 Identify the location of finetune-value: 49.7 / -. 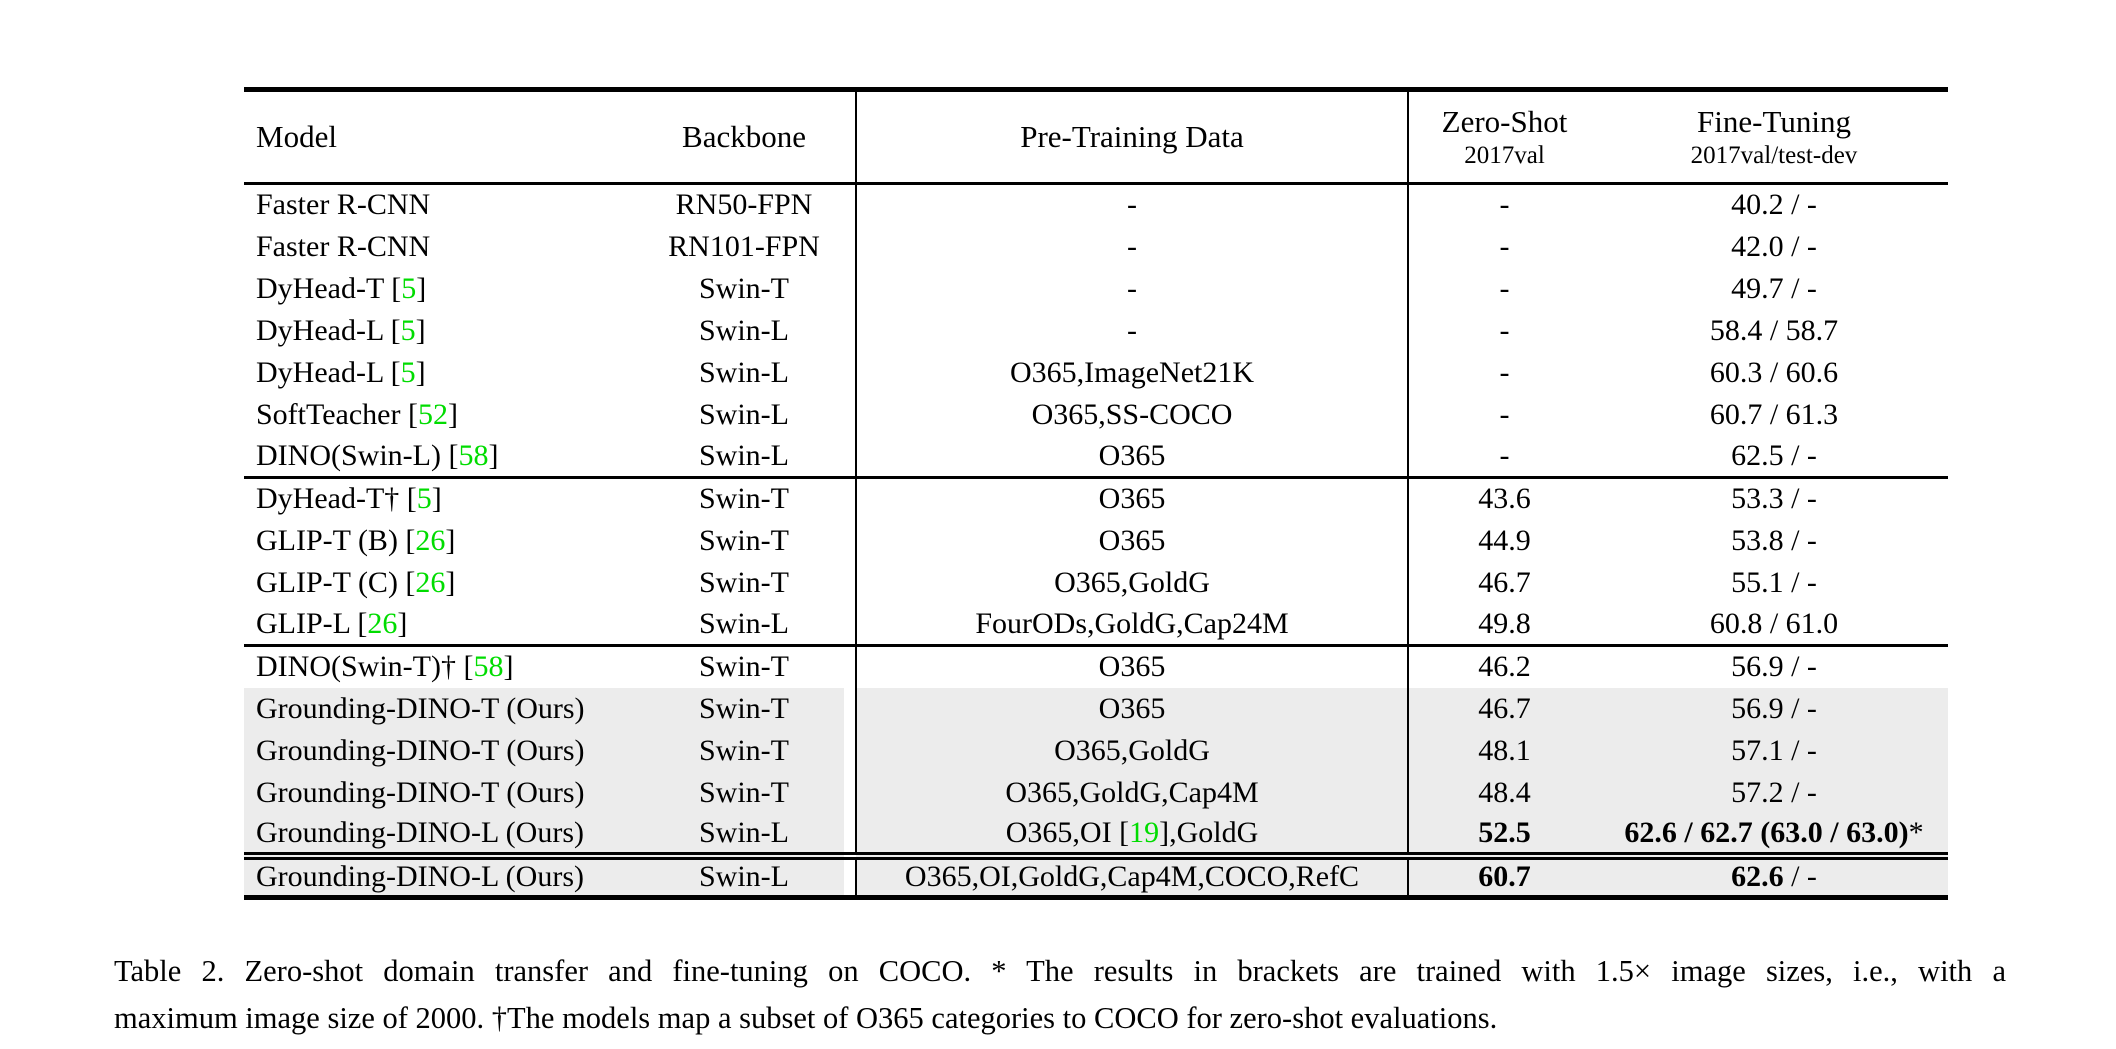
(1774, 288).